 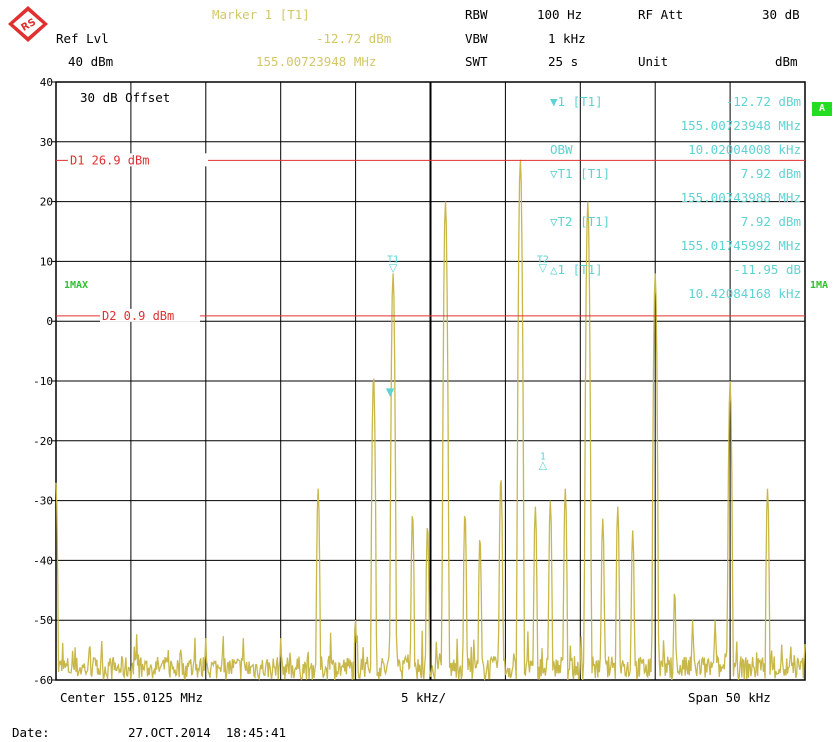 What do you see at coordinates (46, 142) in the screenshot?
I see `y-tick-label: 30` at bounding box center [46, 142].